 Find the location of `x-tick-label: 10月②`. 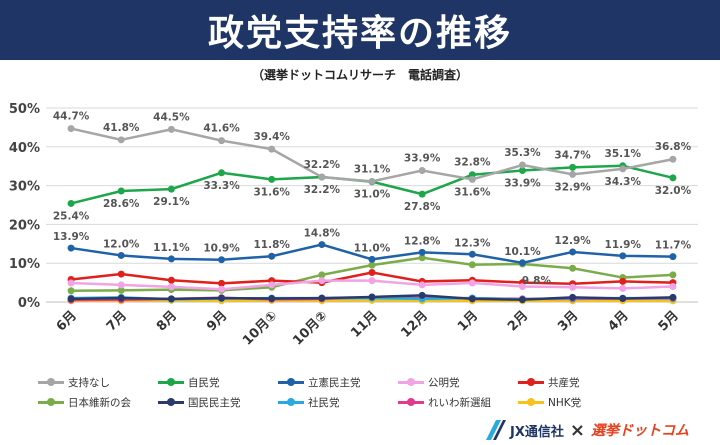

x-tick-label: 10月② is located at coordinates (310, 328).